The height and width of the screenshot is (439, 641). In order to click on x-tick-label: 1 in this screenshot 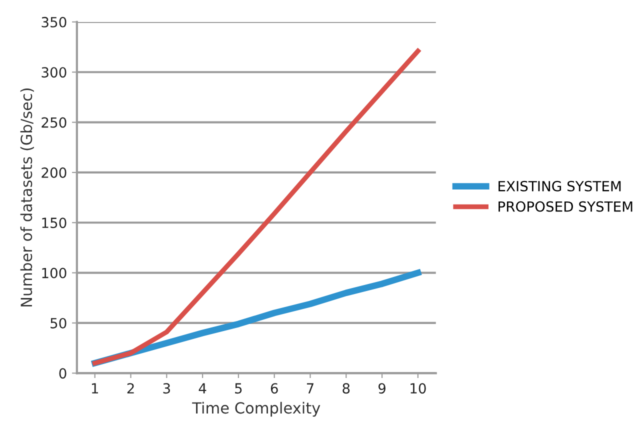, I will do `click(95, 388)`.